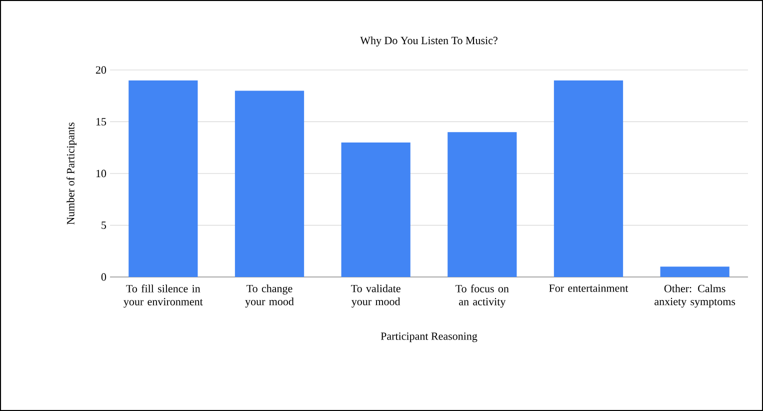 This screenshot has width=763, height=411. What do you see at coordinates (103, 277) in the screenshot?
I see `y-tick-label: 0` at bounding box center [103, 277].